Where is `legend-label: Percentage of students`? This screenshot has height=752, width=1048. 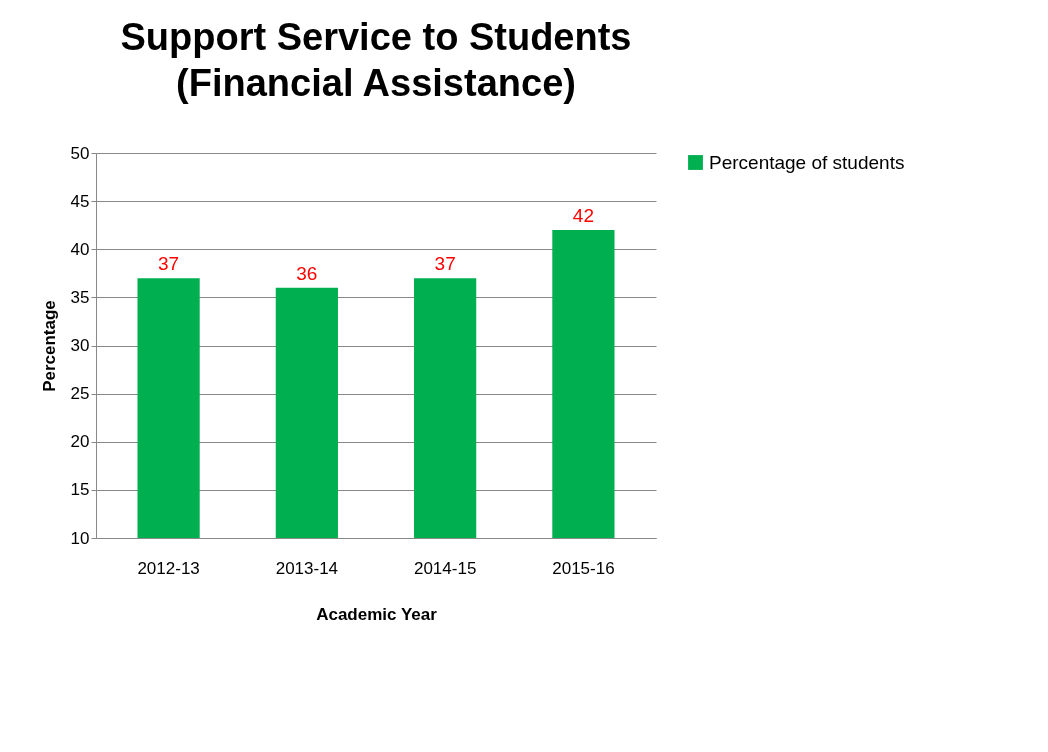 legend-label: Percentage of students is located at coordinates (807, 162).